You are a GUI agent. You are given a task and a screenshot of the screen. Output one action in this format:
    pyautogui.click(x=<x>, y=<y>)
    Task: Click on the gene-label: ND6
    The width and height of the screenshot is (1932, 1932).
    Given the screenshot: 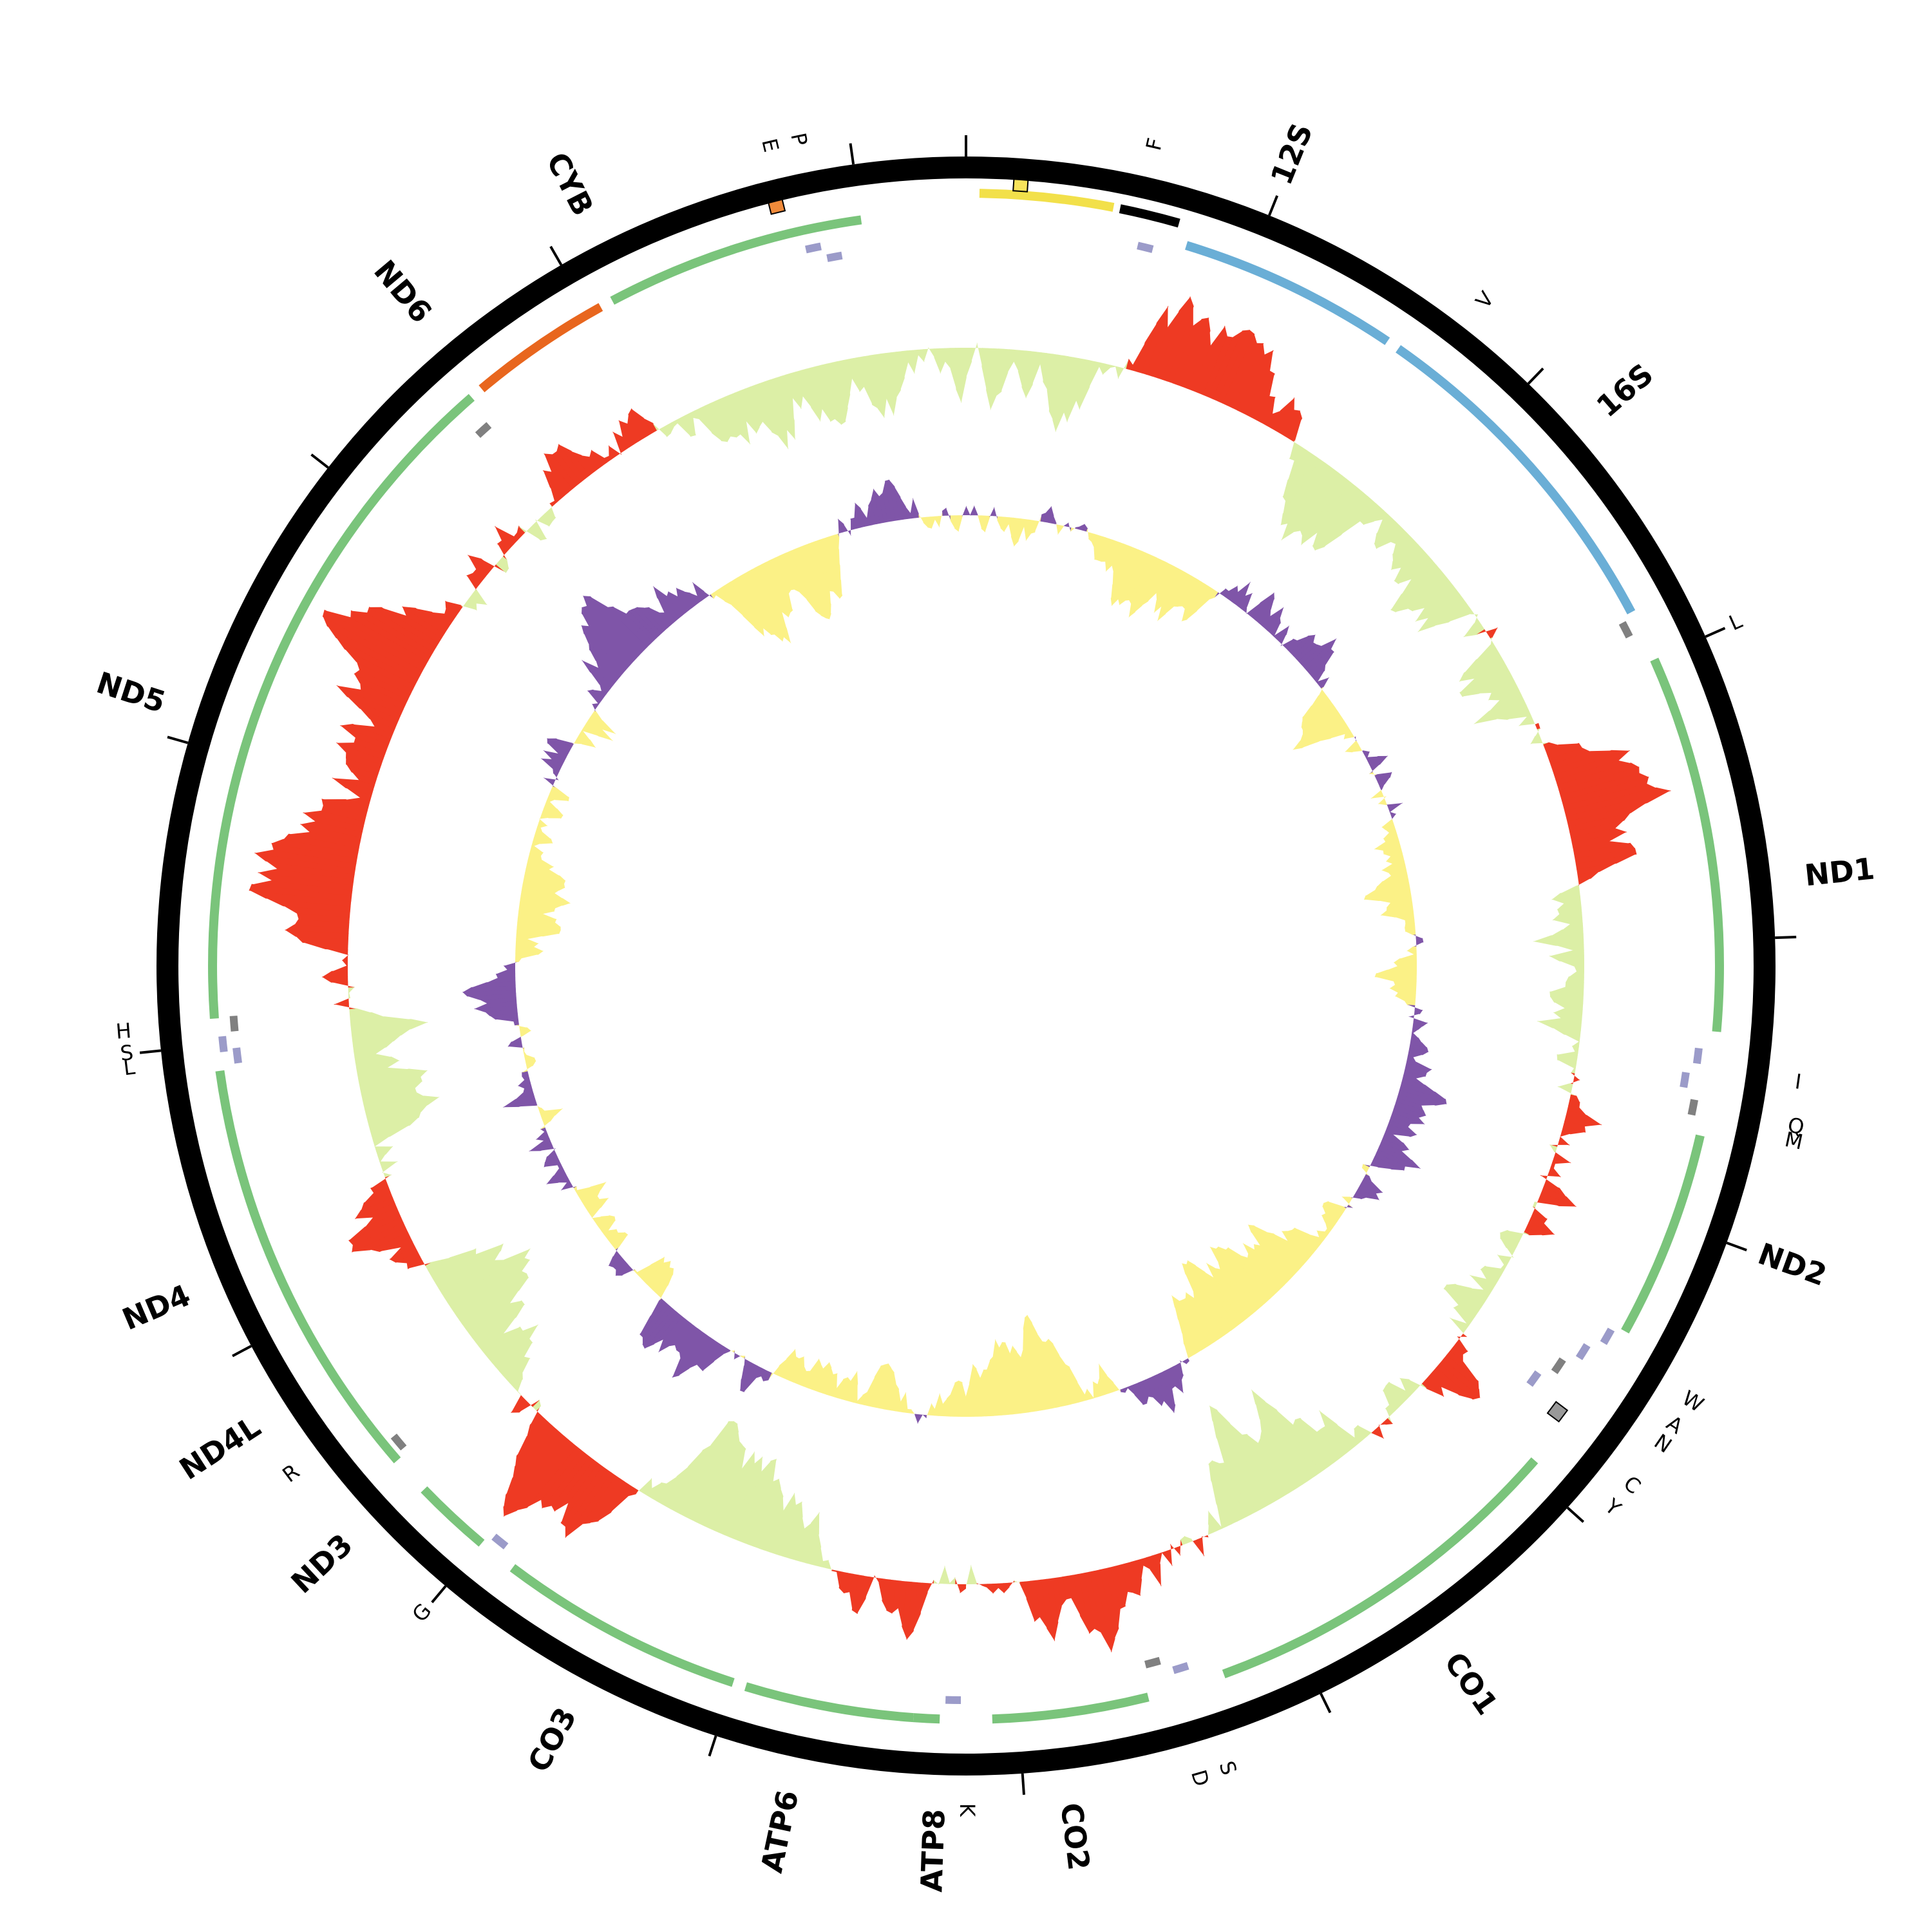 What is the action you would take?
    pyautogui.click(x=403, y=292)
    